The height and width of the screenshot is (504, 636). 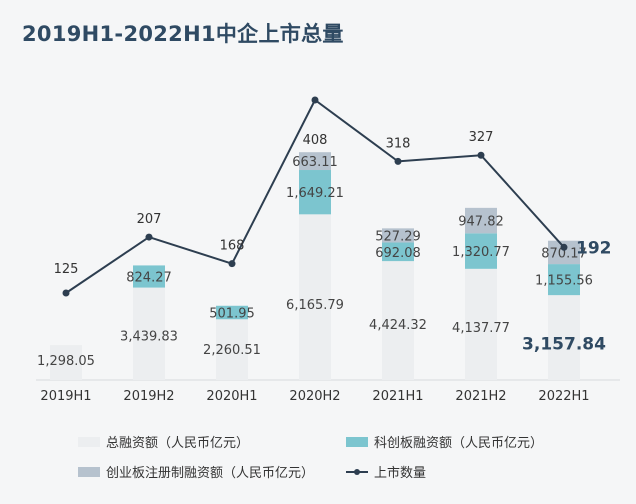 I want to click on listings-label-2021H2: 327, so click(x=481, y=137).